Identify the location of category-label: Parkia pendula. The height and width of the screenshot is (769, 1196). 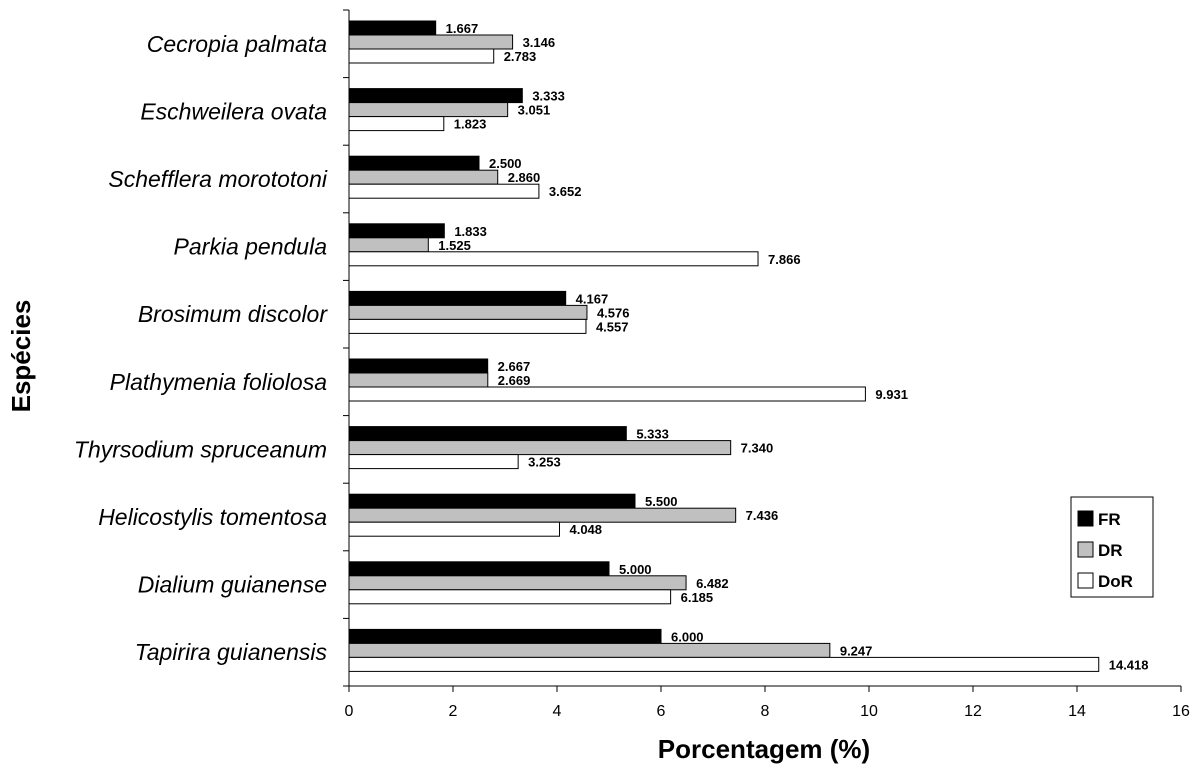
(250, 247).